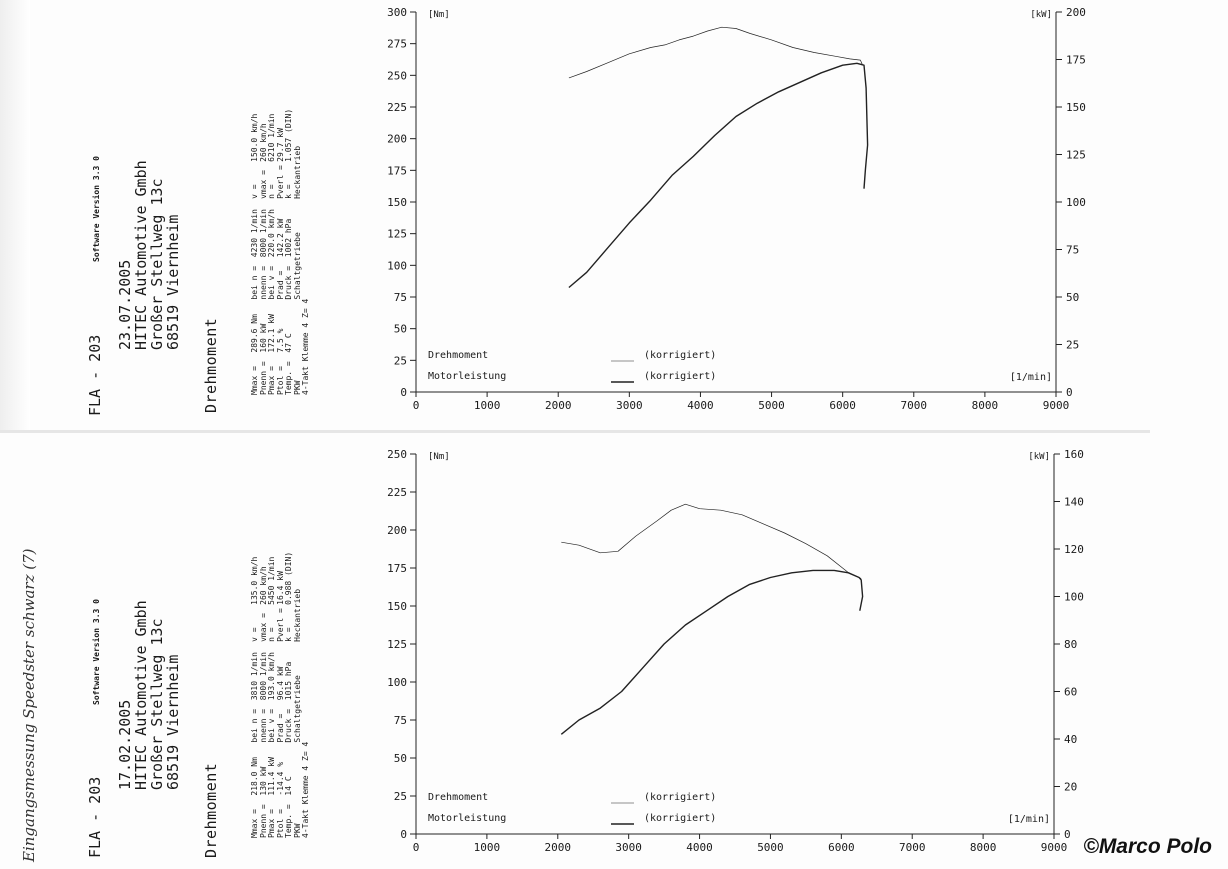 The width and height of the screenshot is (1228, 869). Describe the element at coordinates (1076, 12) in the screenshot. I see `y-tick-label-right: 200` at that location.